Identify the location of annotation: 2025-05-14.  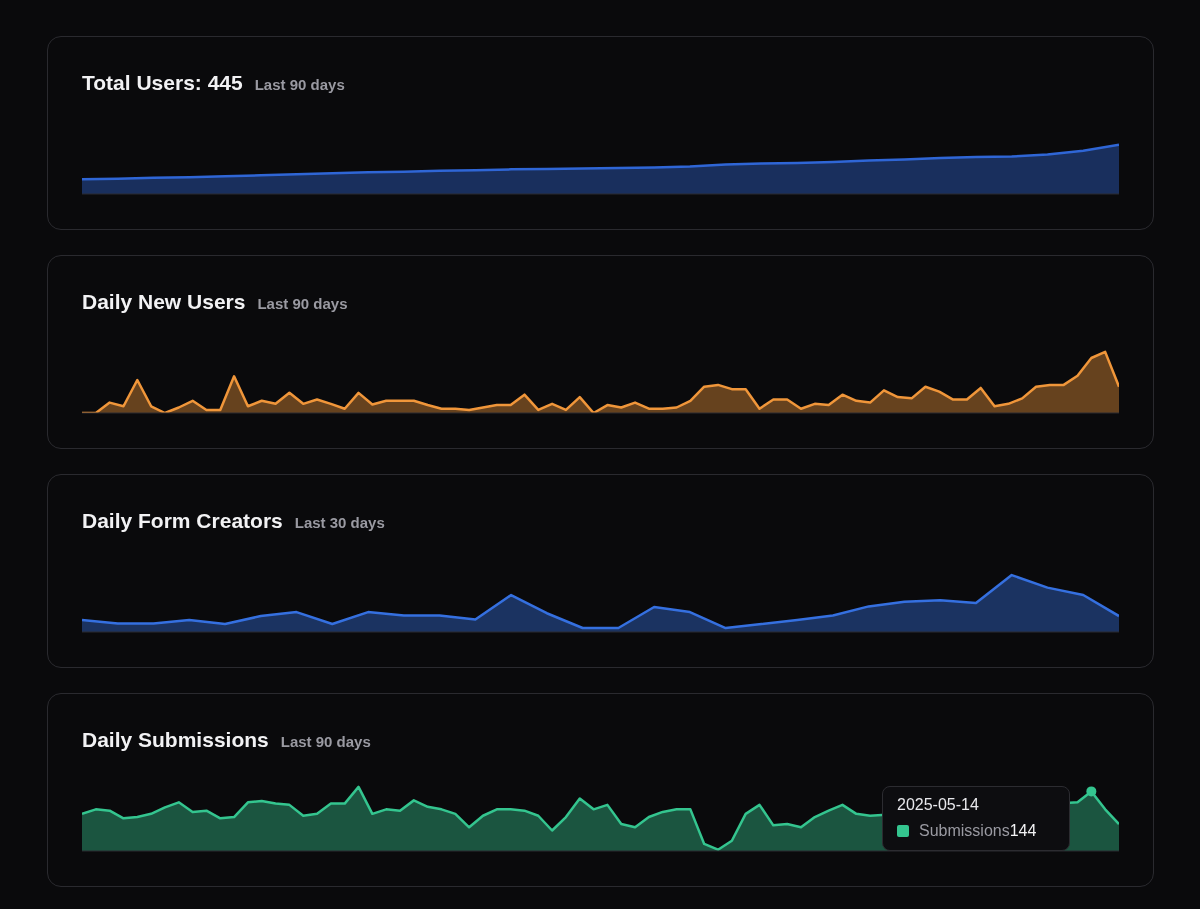
(938, 805).